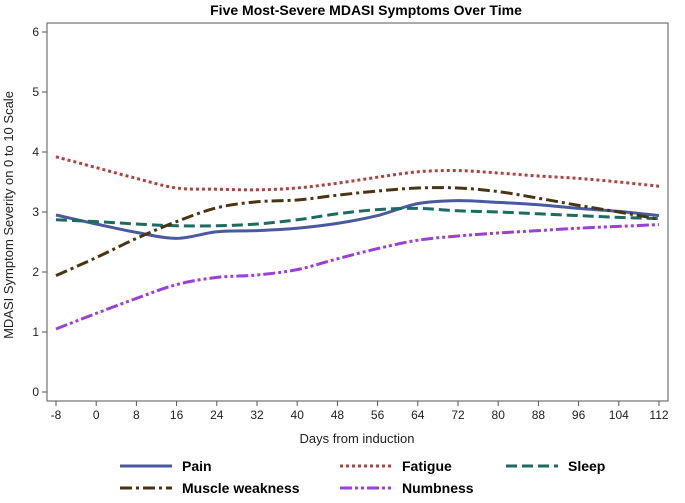  I want to click on x-tick-label: 104, so click(619, 415).